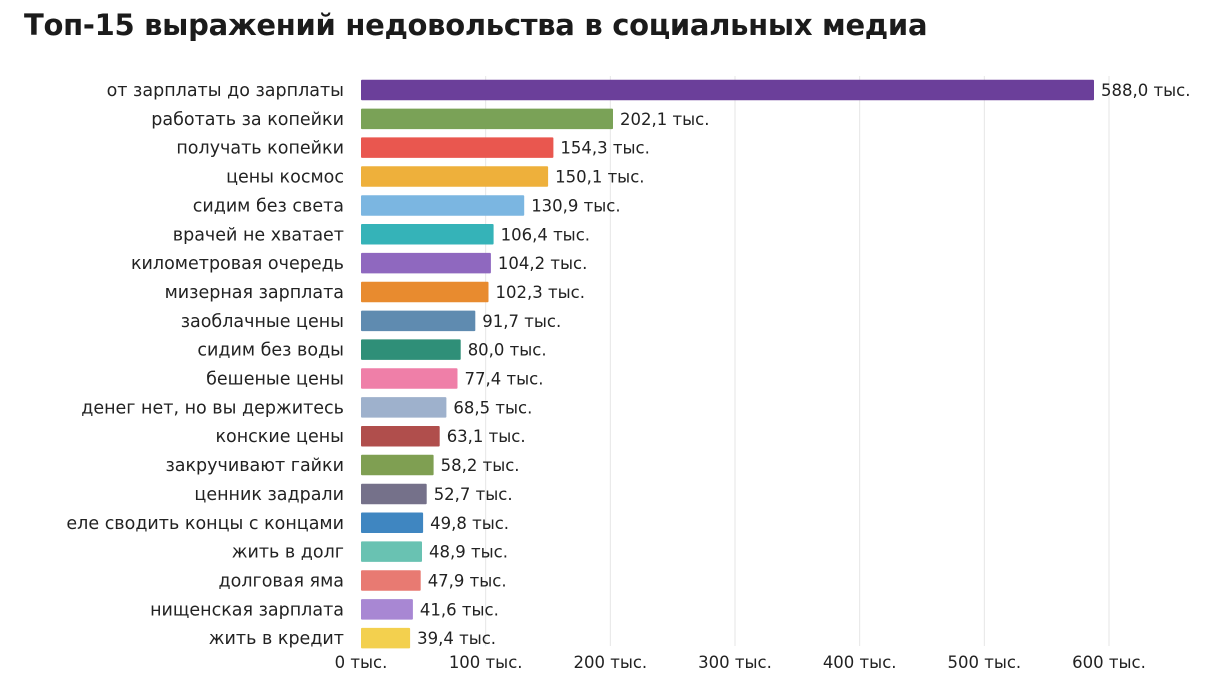 The image size is (1208, 680). Describe the element at coordinates (480, 465) in the screenshot. I see `value-label: 58,2 тыс.` at that location.